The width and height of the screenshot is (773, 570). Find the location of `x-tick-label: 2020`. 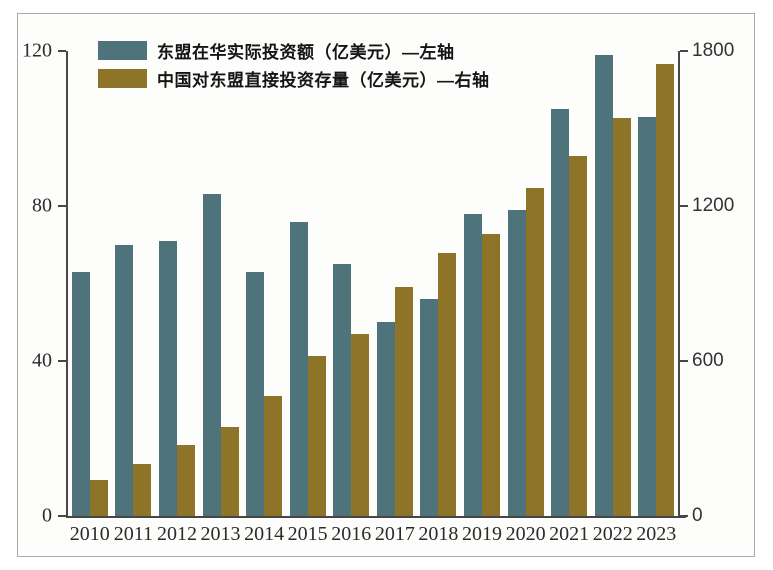

x-tick-label: 2020 is located at coordinates (525, 534).